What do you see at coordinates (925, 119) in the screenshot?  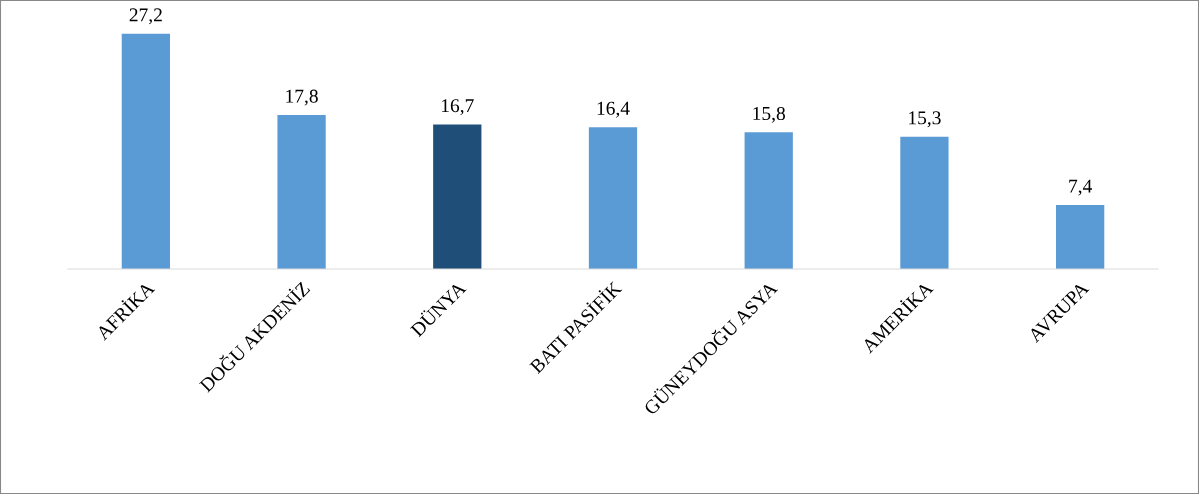 I see `data-label: 15,3` at bounding box center [925, 119].